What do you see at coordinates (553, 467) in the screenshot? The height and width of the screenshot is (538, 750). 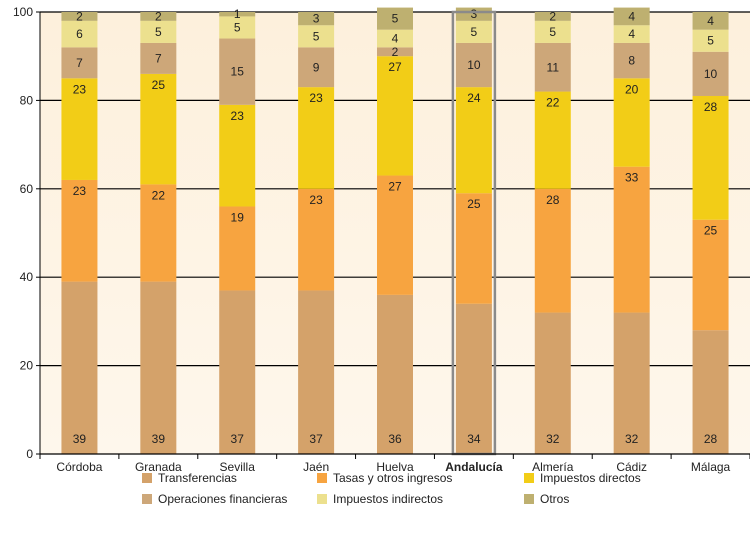 I see `x-tick-label: Almería` at bounding box center [553, 467].